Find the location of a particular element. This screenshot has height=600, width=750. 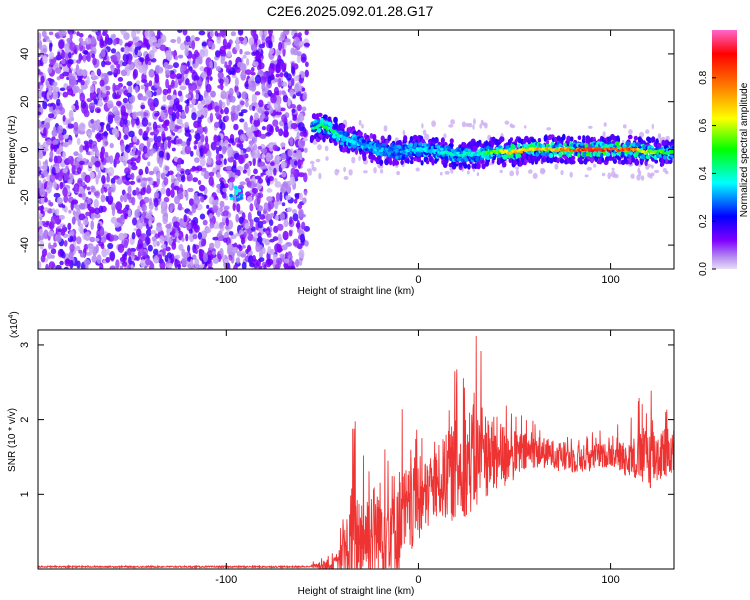

x-tick-label: 100 is located at coordinates (610, 580).